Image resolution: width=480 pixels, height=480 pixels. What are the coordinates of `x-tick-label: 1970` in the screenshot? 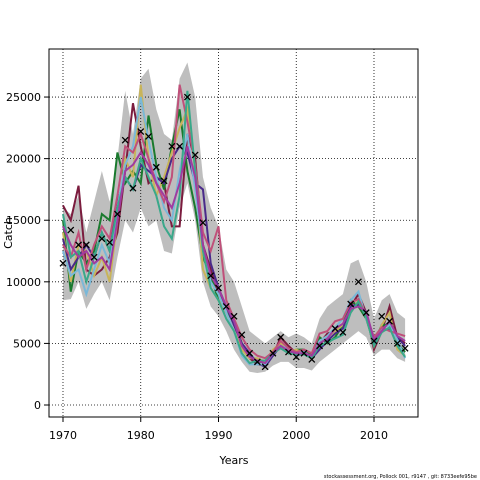 It's located at (63, 435).